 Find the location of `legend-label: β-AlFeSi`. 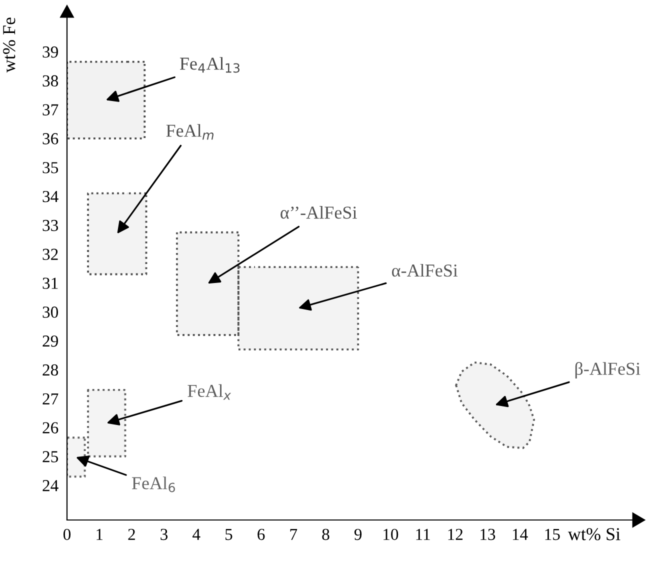

legend-label: β-AlFeSi is located at coordinates (607, 370).